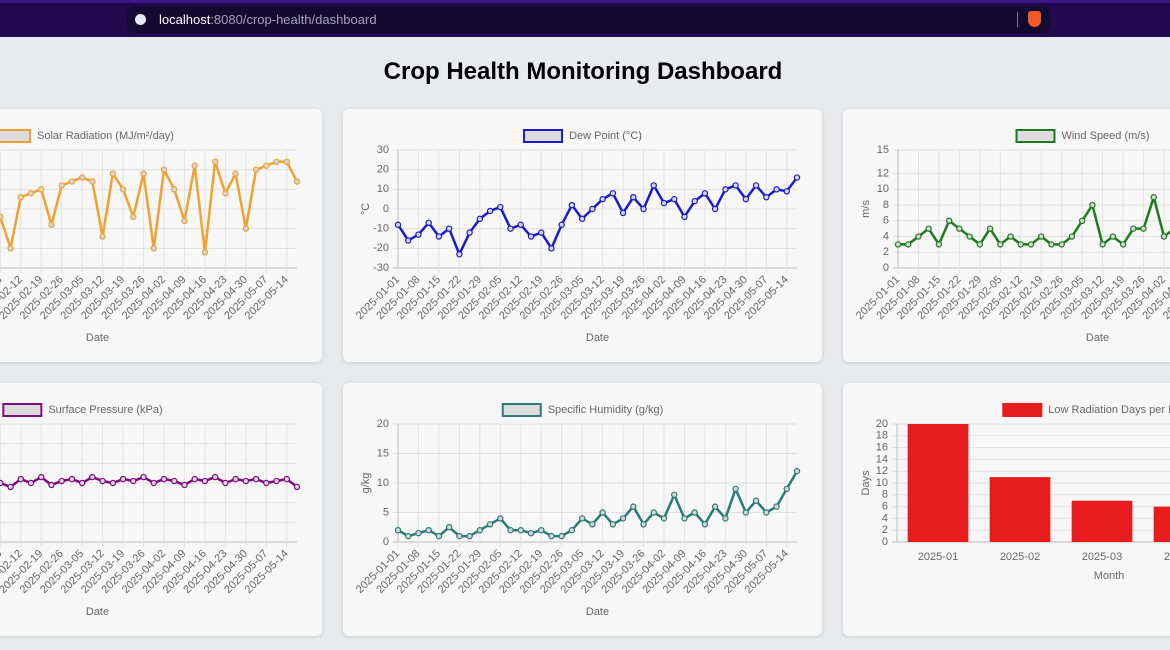  Describe the element at coordinates (1105, 136) in the screenshot. I see `legend-label: Wind Speed (m/s)` at that location.